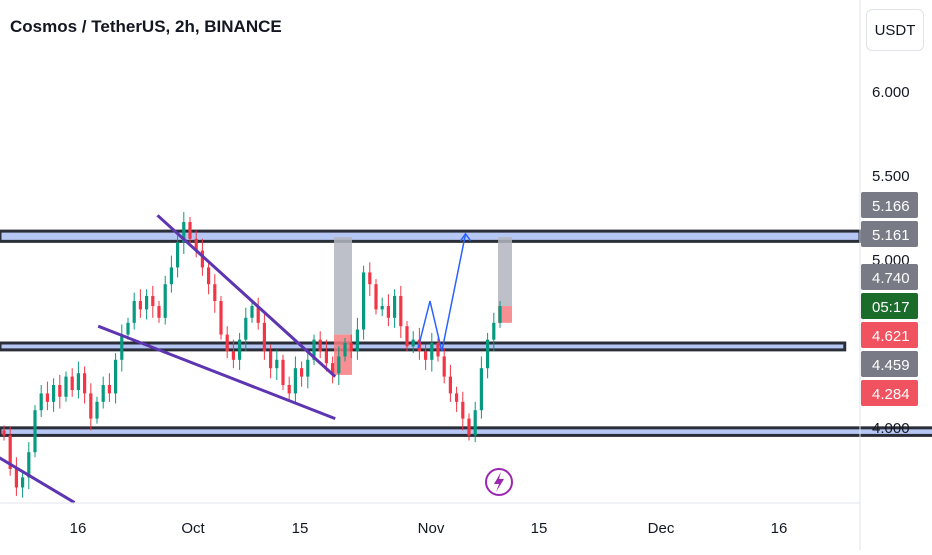 The height and width of the screenshot is (555, 932). What do you see at coordinates (891, 428) in the screenshot?
I see `y-tick-label: 4.000` at bounding box center [891, 428].